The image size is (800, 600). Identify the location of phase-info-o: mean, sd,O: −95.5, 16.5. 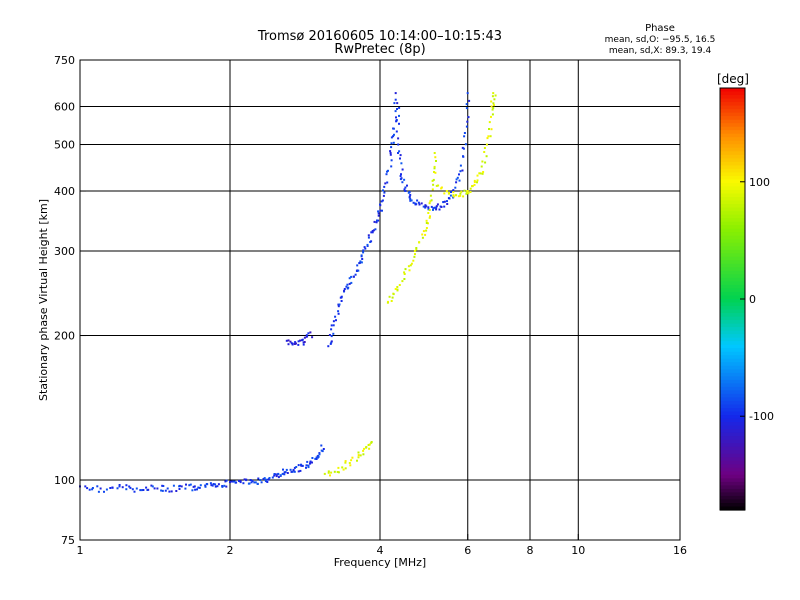
(660, 40).